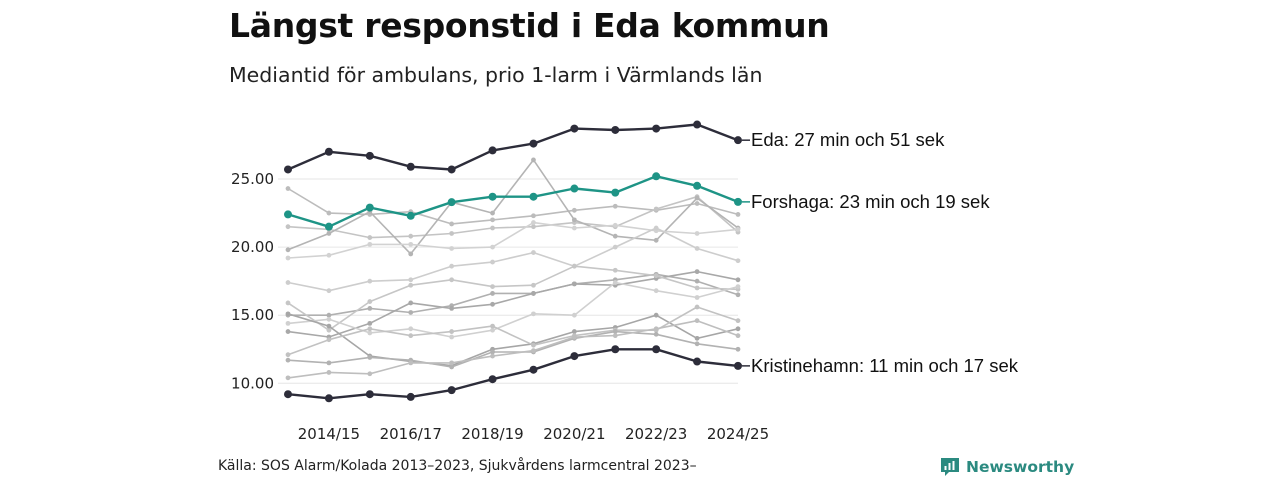 The width and height of the screenshot is (1280, 480). What do you see at coordinates (329, 434) in the screenshot?
I see `x-tick-label: 2014/15` at bounding box center [329, 434].